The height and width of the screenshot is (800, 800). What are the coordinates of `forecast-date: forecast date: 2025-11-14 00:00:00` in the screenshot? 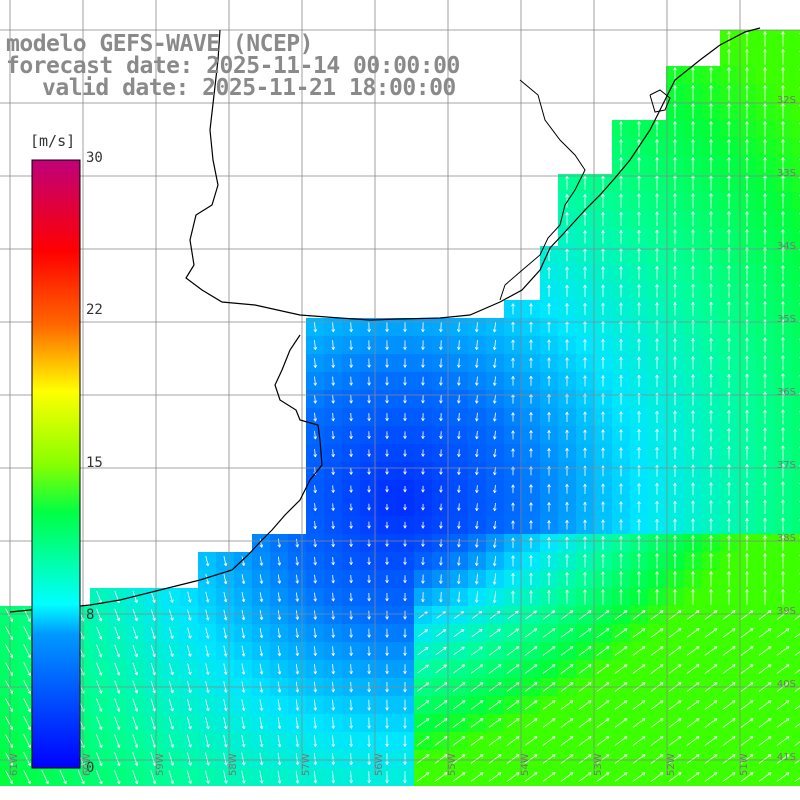 It's located at (233, 66).